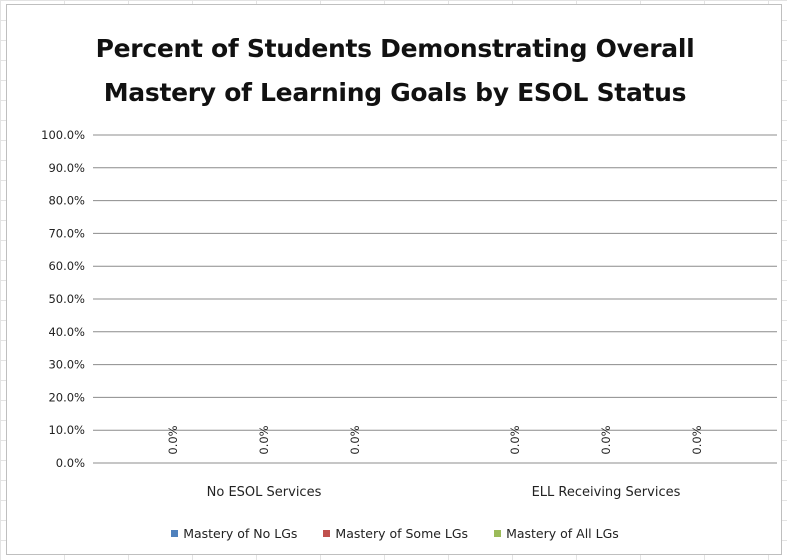 The height and width of the screenshot is (560, 787). I want to click on y-tick-label: 0.0%, so click(70, 463).